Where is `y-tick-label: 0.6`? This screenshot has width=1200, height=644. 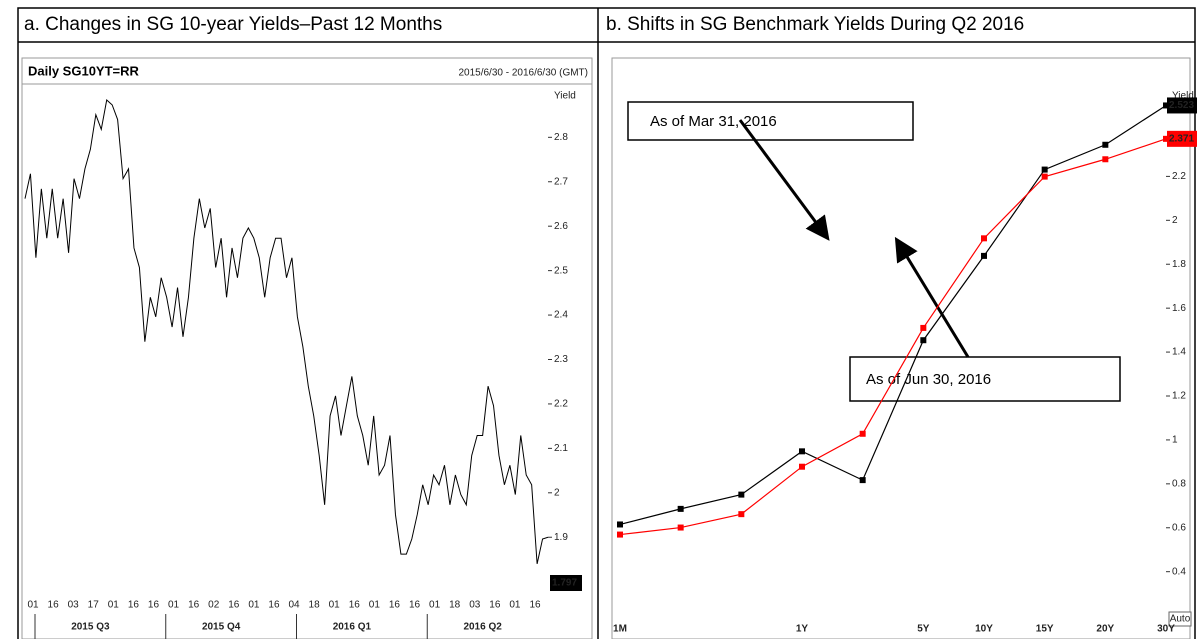
y-tick-label: 0.6 is located at coordinates (1179, 527).